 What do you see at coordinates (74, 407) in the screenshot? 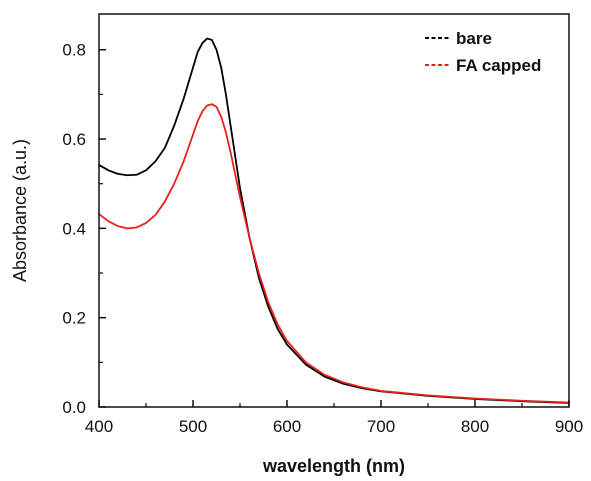
I see `y-tick-label: 0.0` at bounding box center [74, 407].